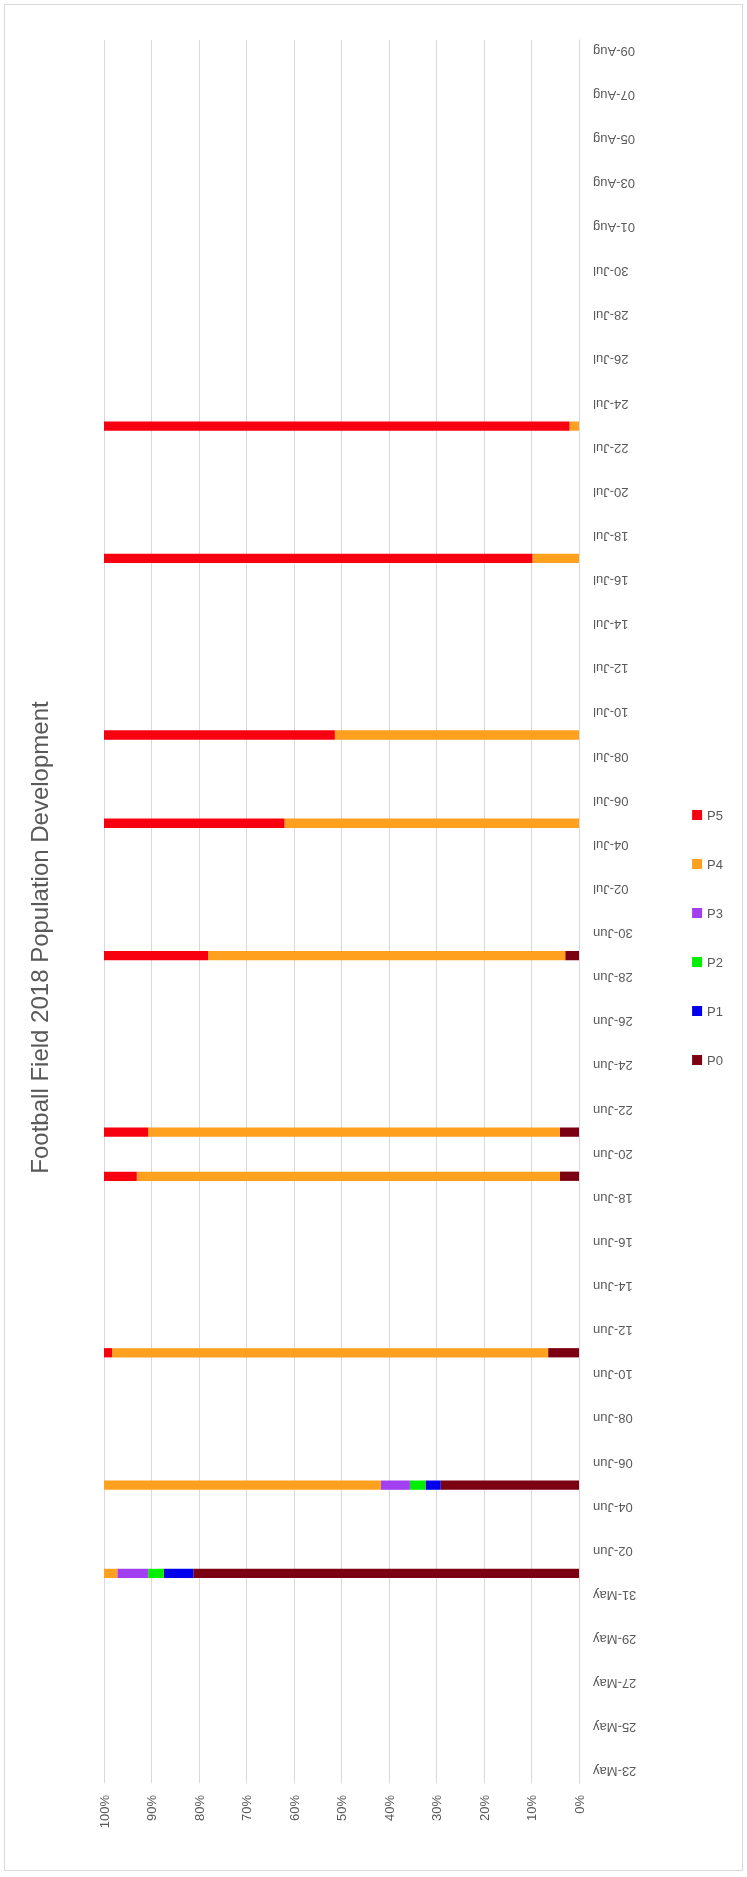  Describe the element at coordinates (610, 713) in the screenshot. I see `y-tick-label: 10-Jul` at that location.